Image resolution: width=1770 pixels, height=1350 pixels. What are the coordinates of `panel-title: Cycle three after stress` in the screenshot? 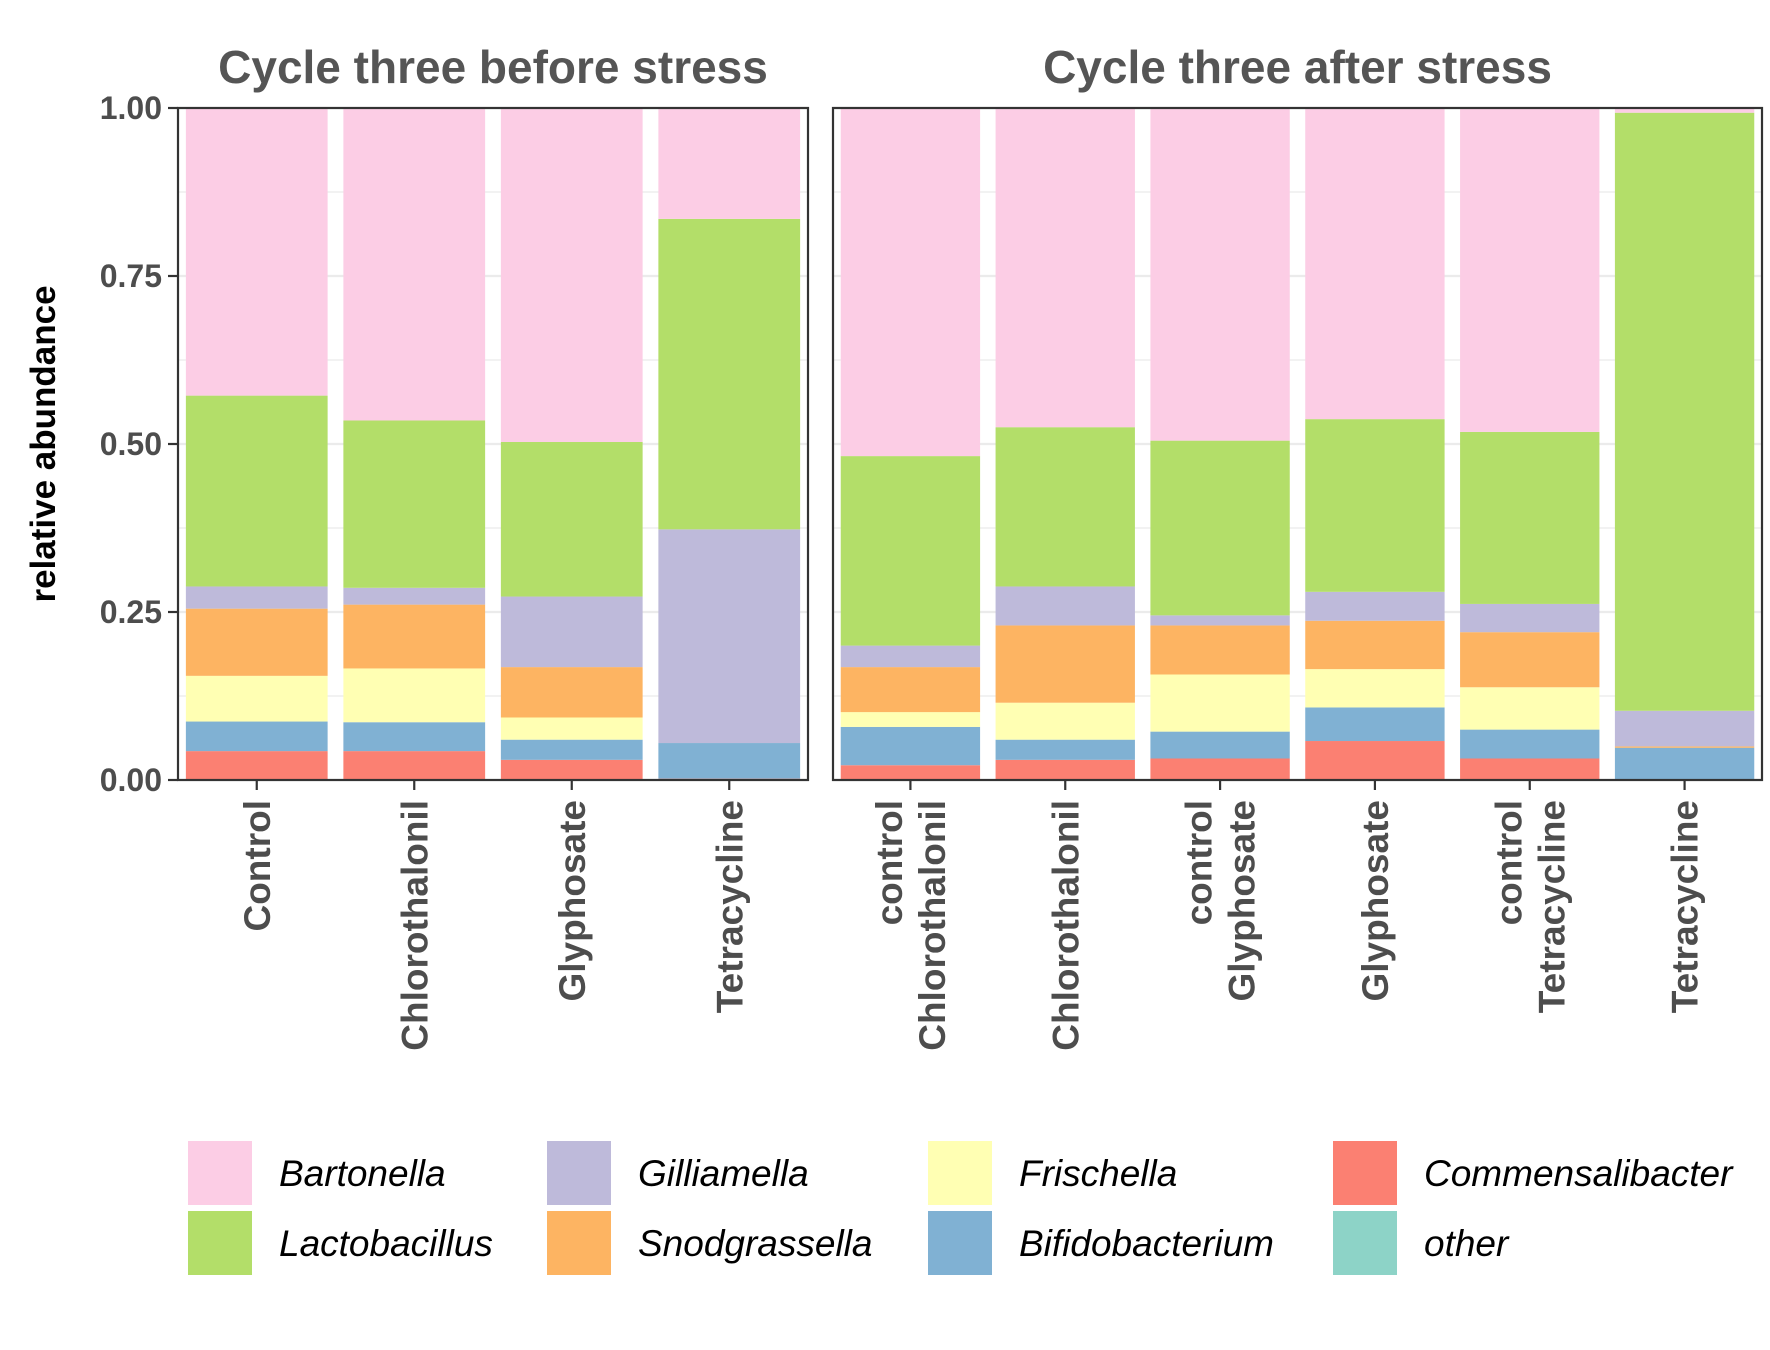 It's located at (1297, 67).